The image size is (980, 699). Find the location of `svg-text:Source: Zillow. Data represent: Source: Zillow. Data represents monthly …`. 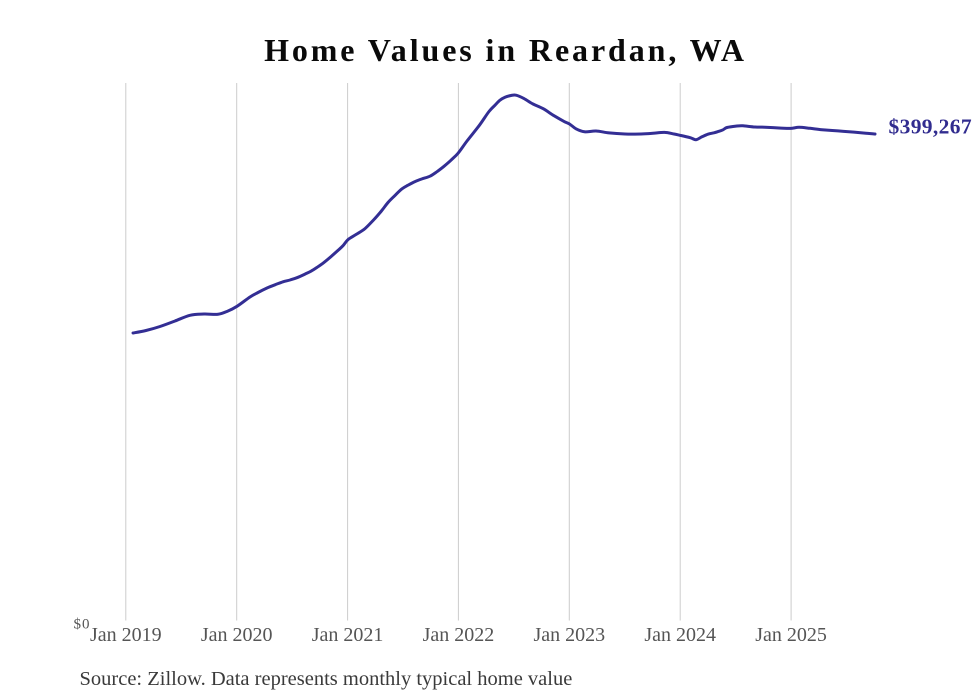

svg-text:Source: Zillow. Data represent: Source: Zillow. Data represents monthly … is located at coordinates (326, 679).